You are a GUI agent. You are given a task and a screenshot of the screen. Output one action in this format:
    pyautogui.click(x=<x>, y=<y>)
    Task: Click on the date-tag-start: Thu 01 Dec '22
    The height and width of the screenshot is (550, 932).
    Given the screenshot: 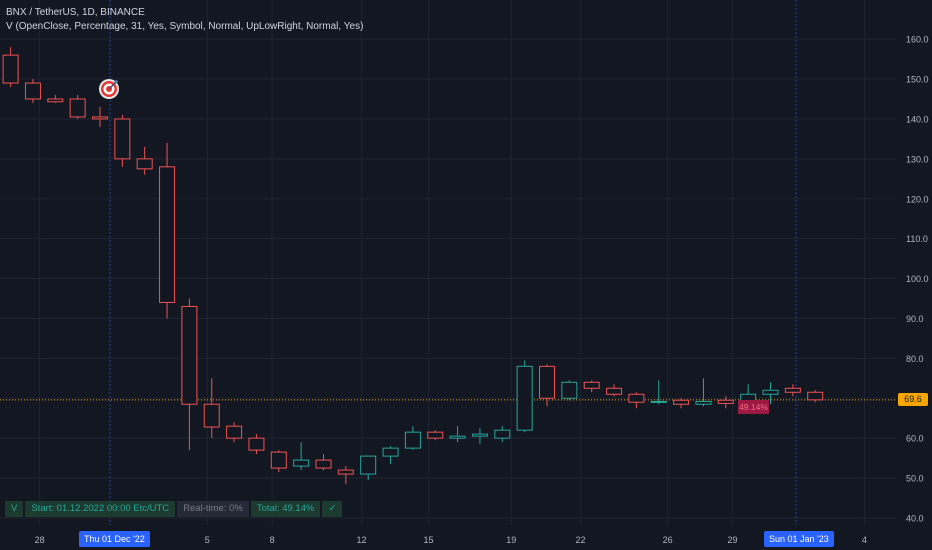 What is the action you would take?
    pyautogui.click(x=114, y=539)
    